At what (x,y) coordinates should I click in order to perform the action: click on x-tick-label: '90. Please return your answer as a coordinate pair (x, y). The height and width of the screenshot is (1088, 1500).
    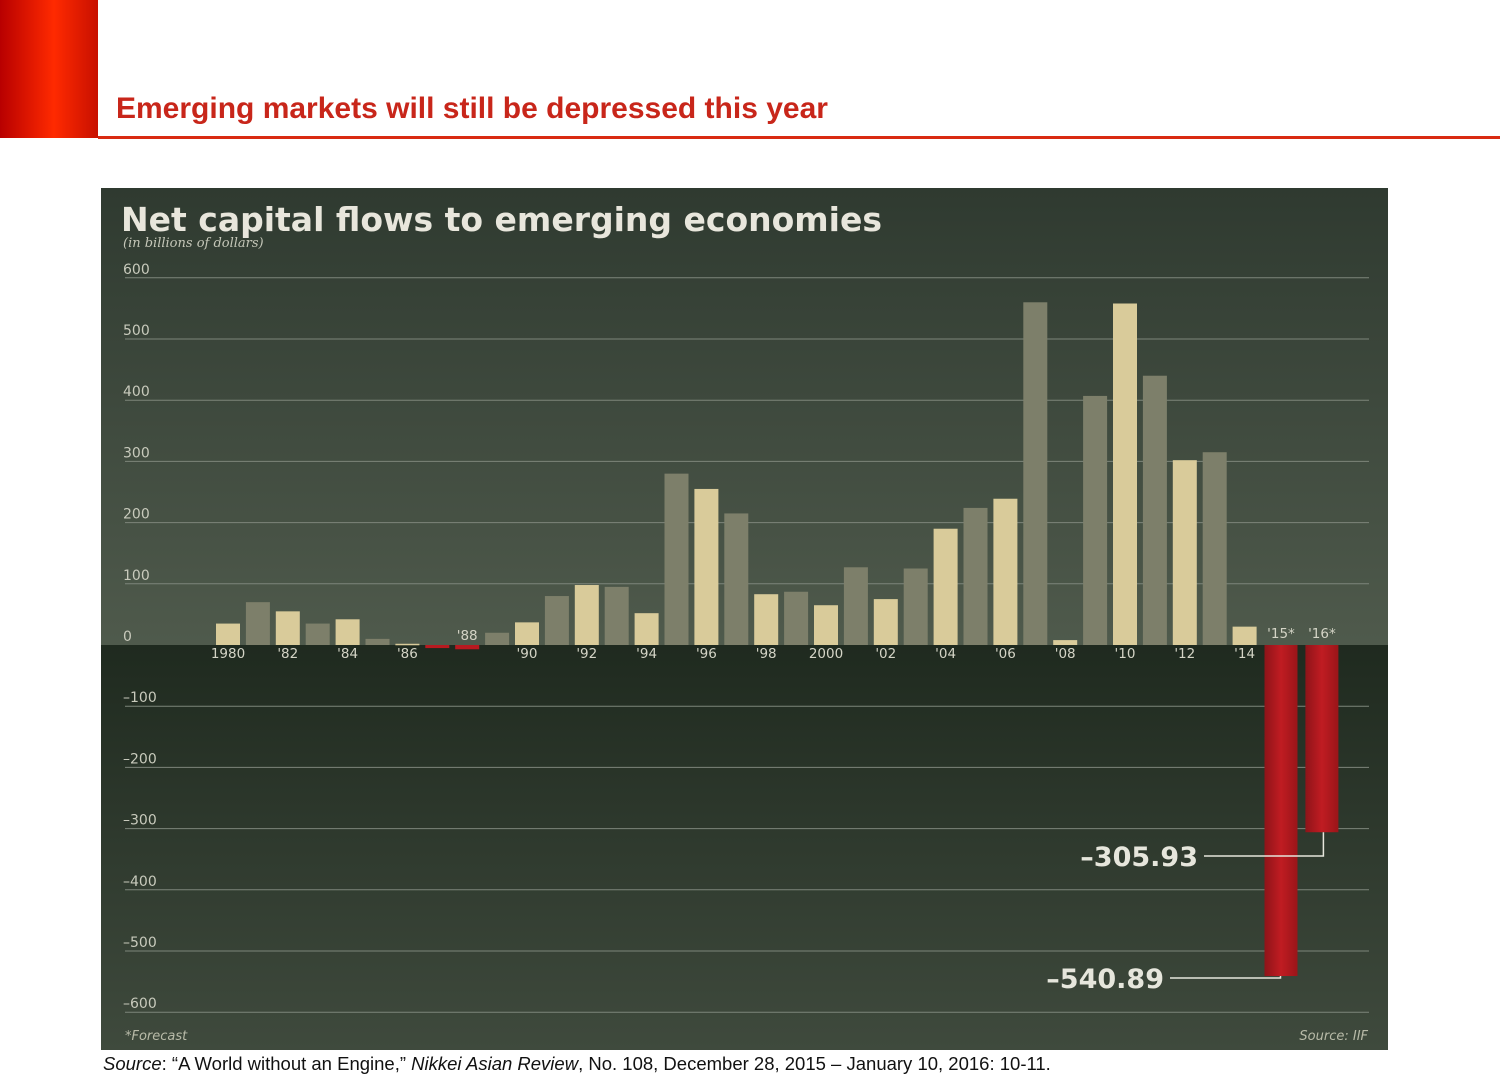
    Looking at the image, I should click on (527, 654).